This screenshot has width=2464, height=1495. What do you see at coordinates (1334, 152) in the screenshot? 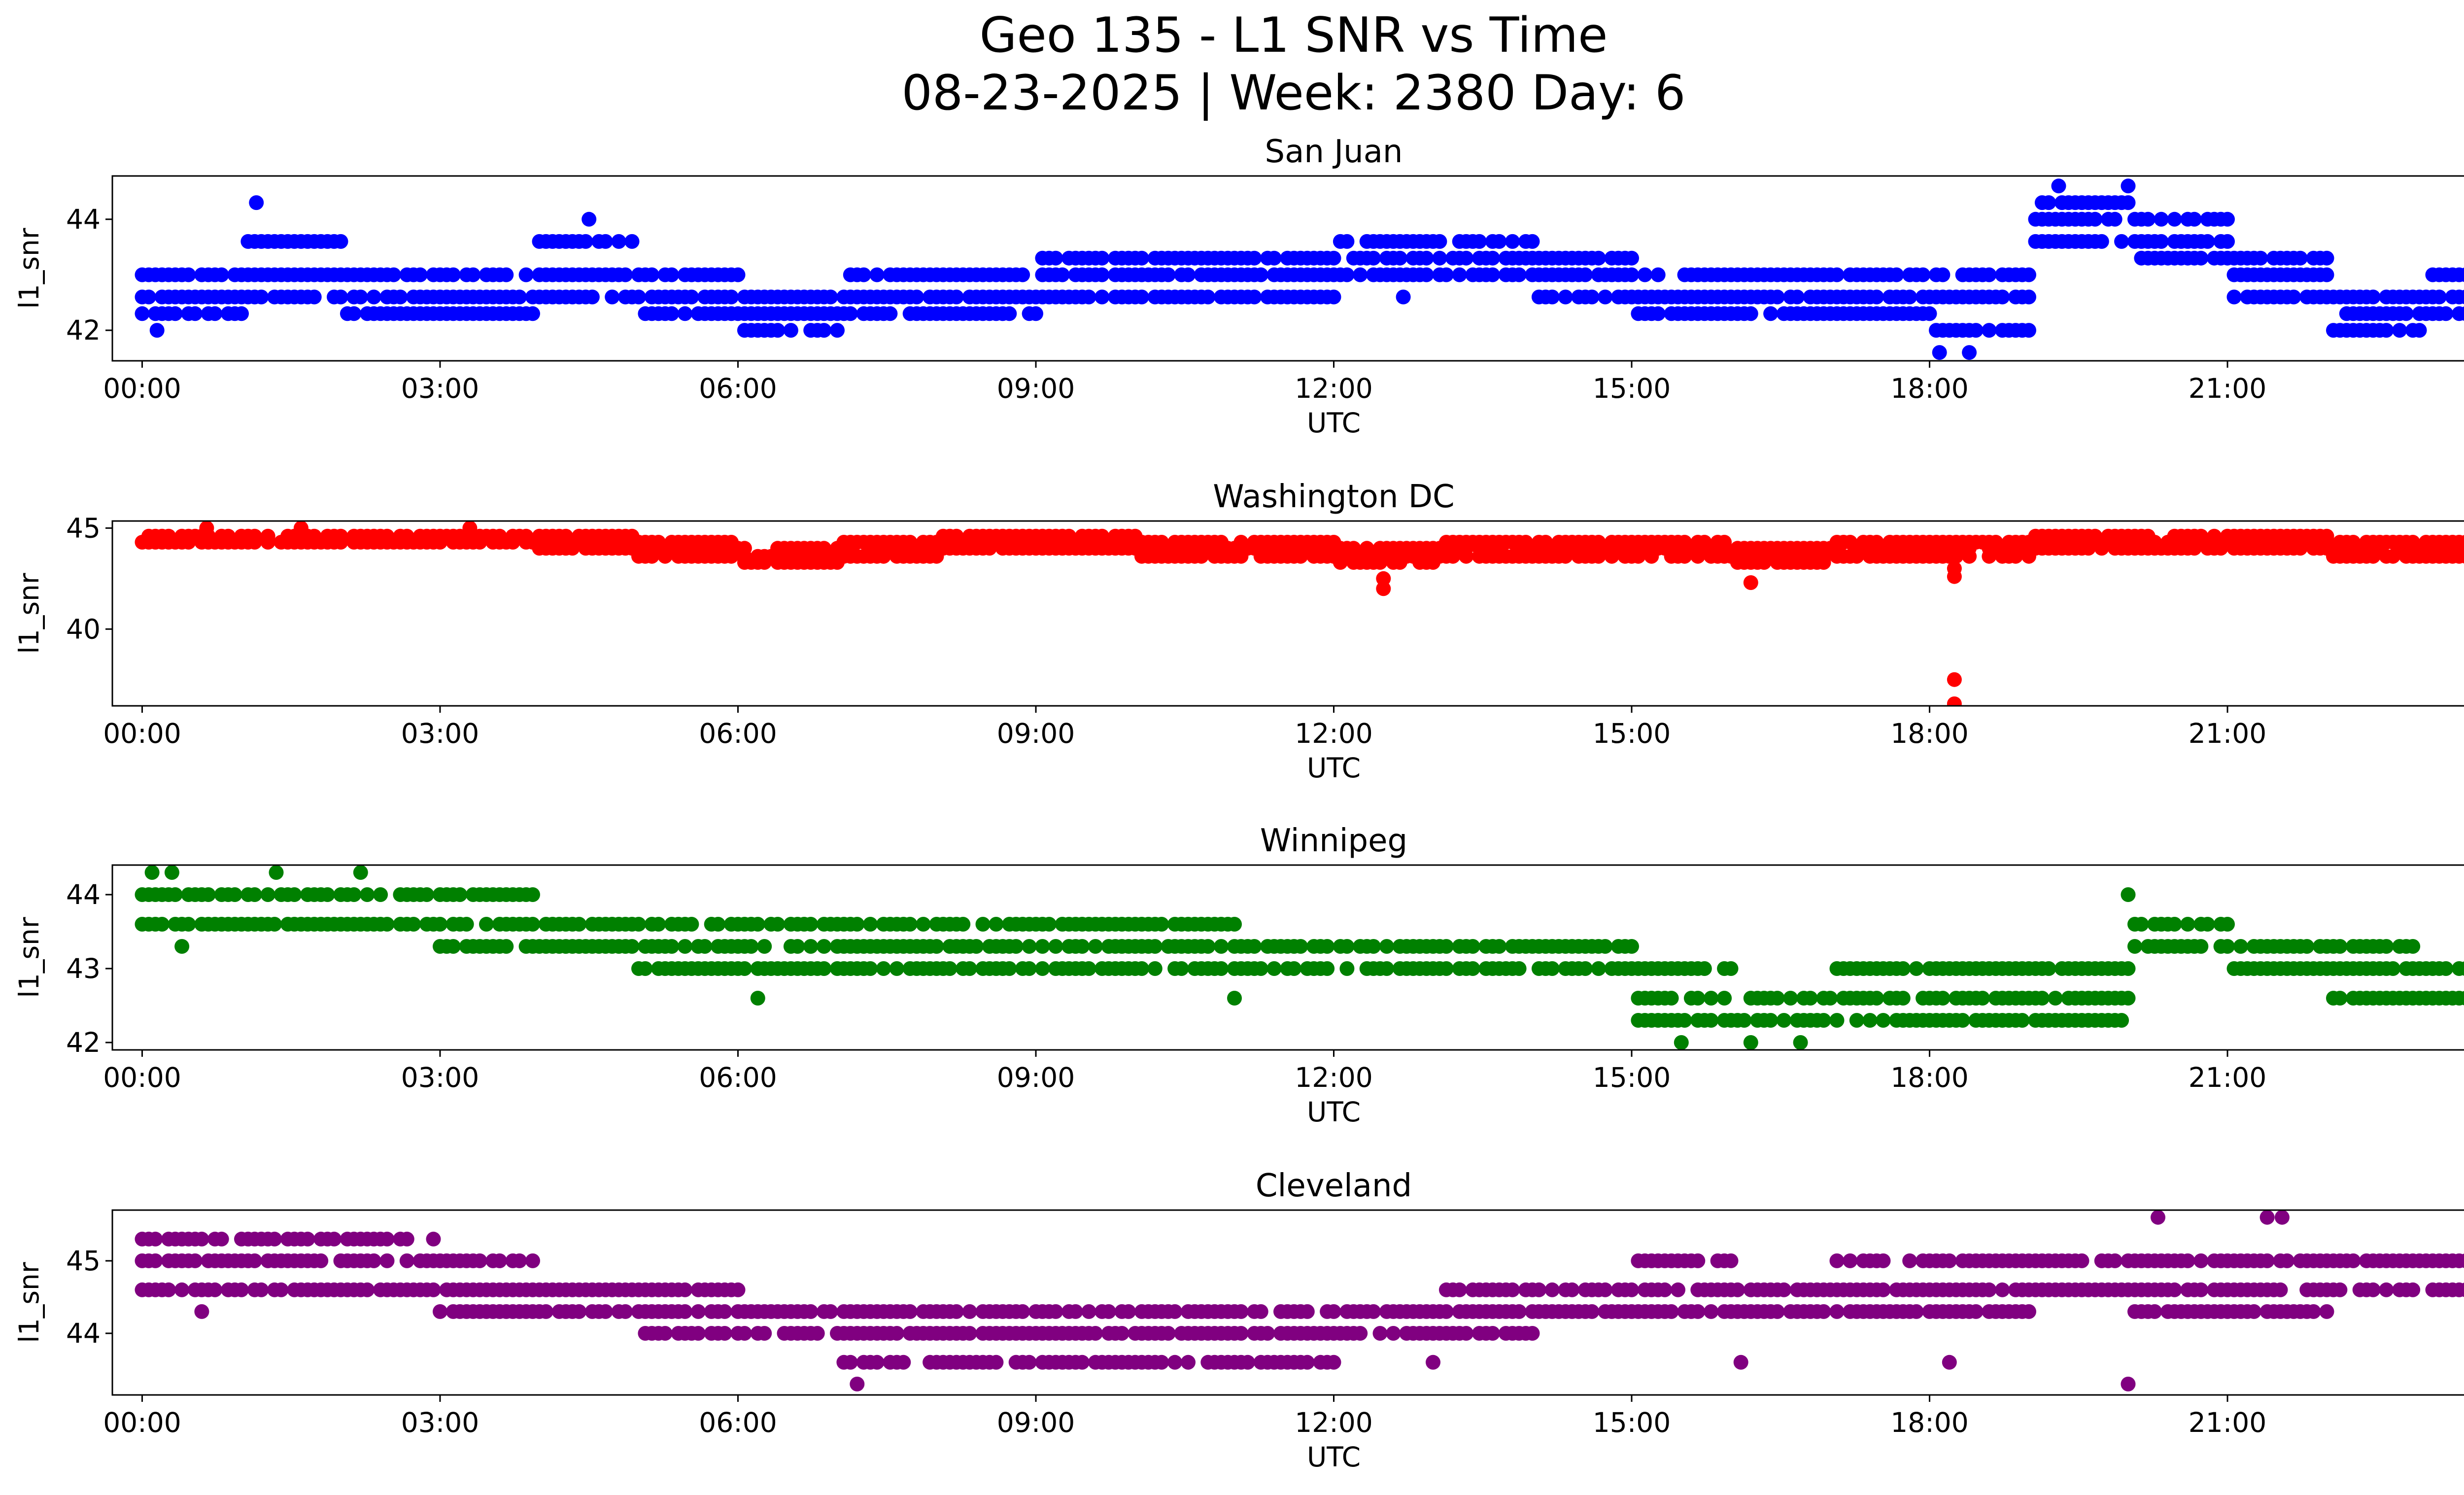
I see `subplot-title: San Juan` at bounding box center [1334, 152].